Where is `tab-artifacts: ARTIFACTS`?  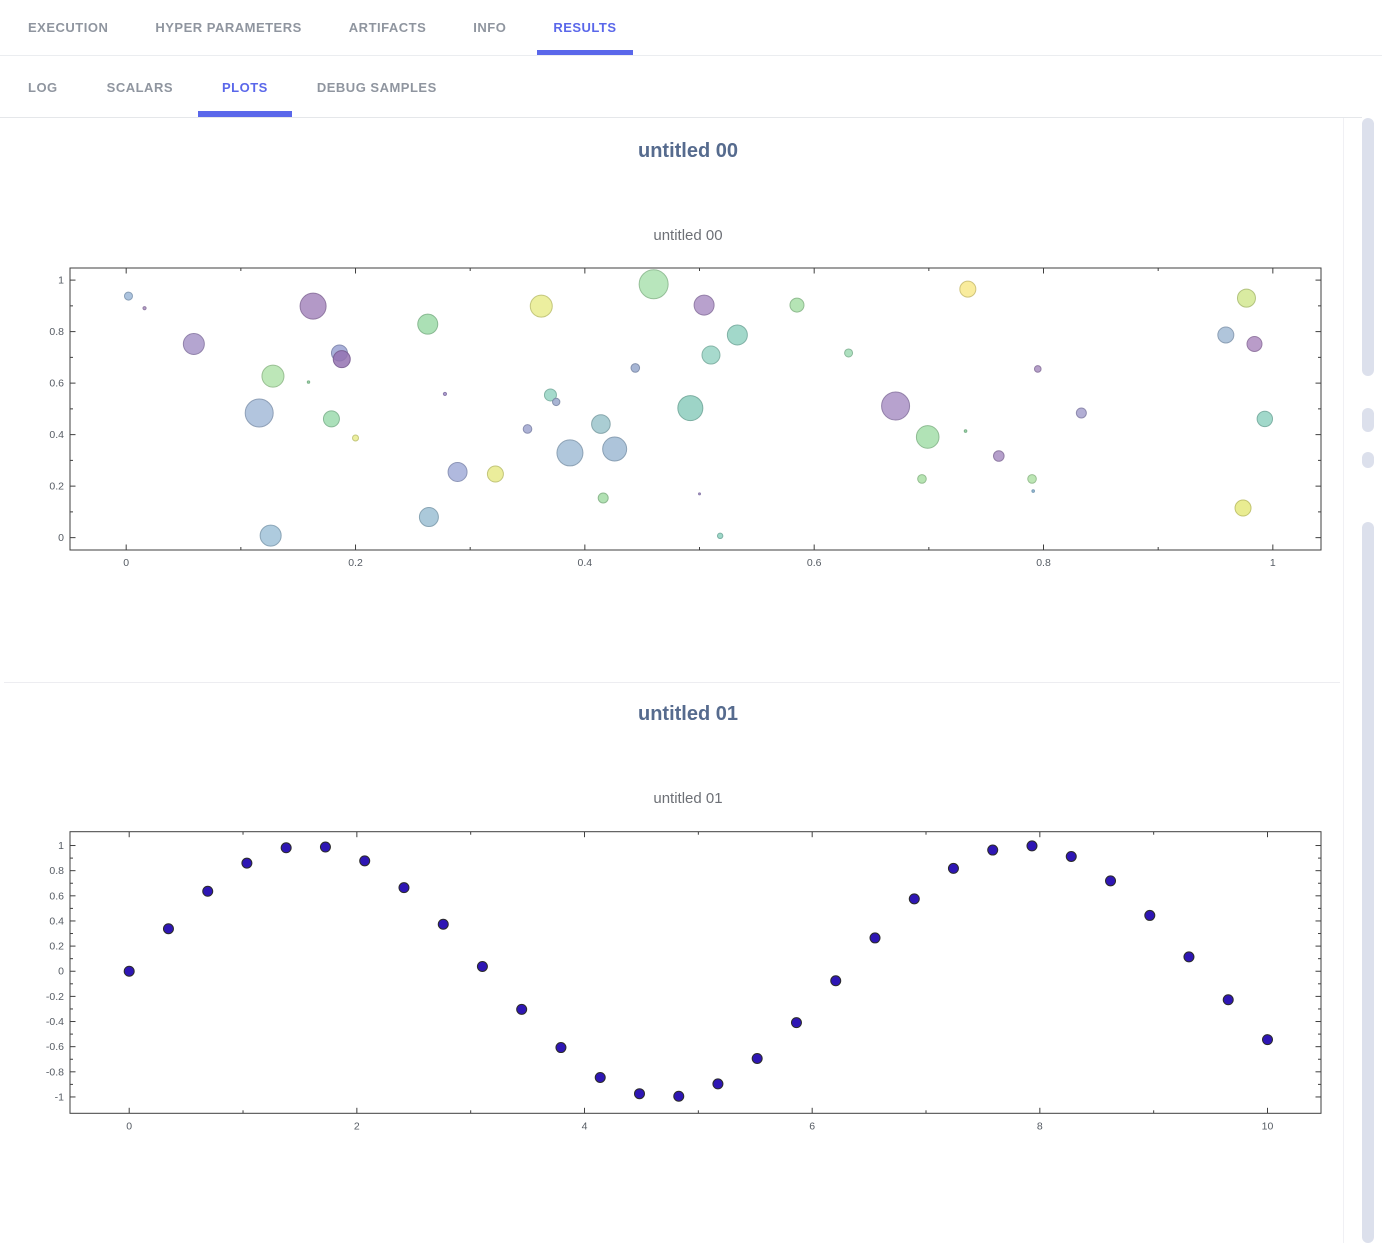
tab-artifacts: ARTIFACTS is located at coordinates (387, 27).